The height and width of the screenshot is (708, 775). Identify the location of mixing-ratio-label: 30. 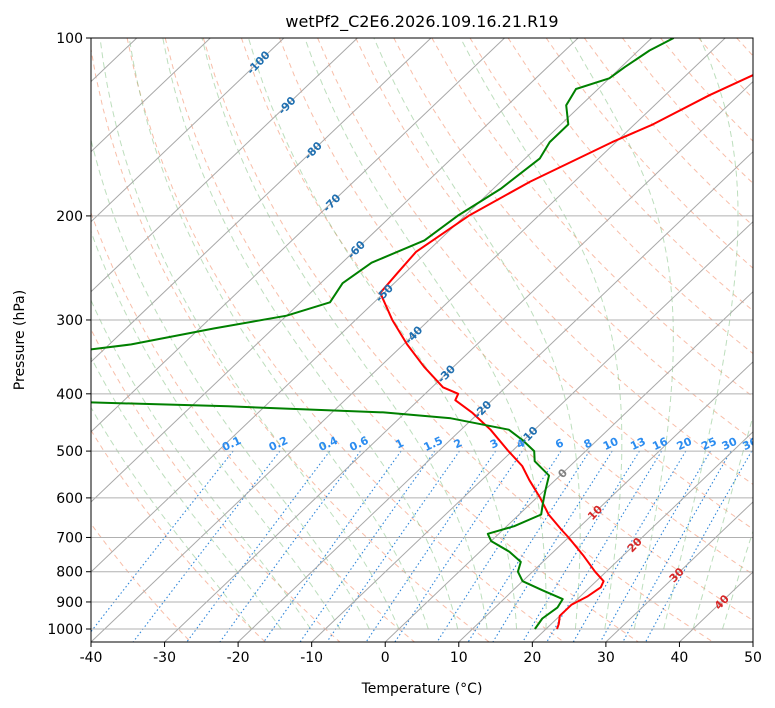
(730, 444).